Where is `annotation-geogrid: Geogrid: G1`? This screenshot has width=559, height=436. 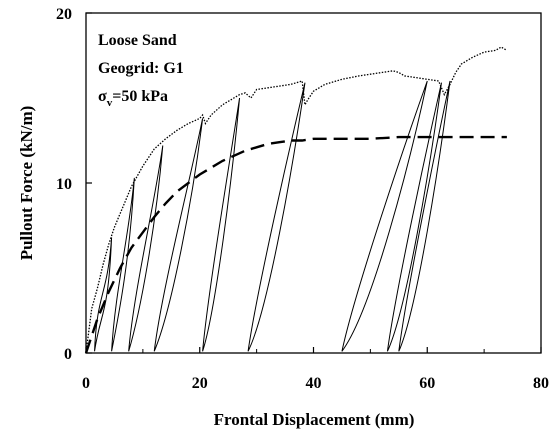 annotation-geogrid: Geogrid: G1 is located at coordinates (141, 68).